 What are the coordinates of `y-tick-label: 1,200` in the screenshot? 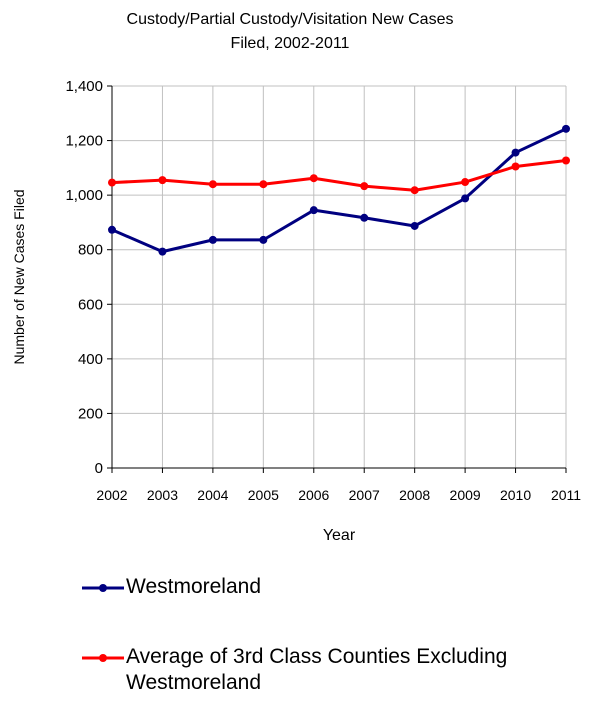 It's located at (84, 141).